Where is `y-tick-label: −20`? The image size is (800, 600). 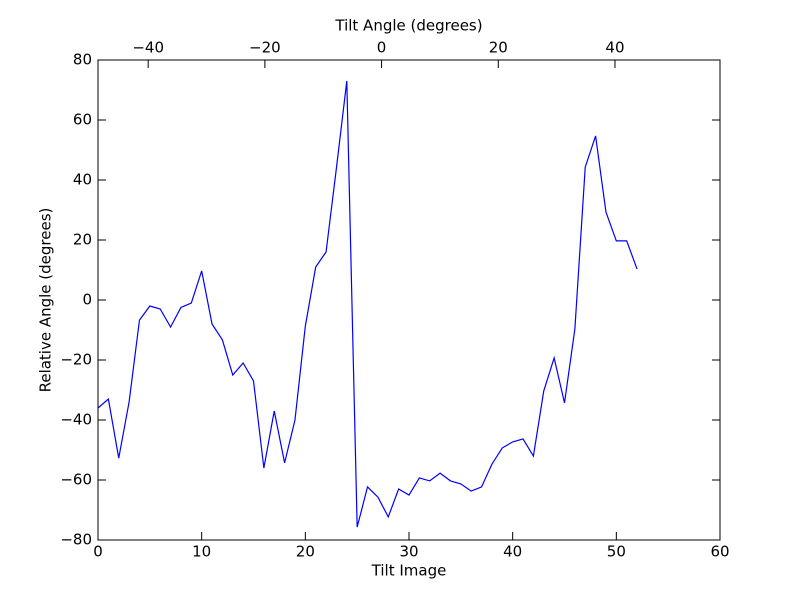
y-tick-label: −20 is located at coordinates (76, 360).